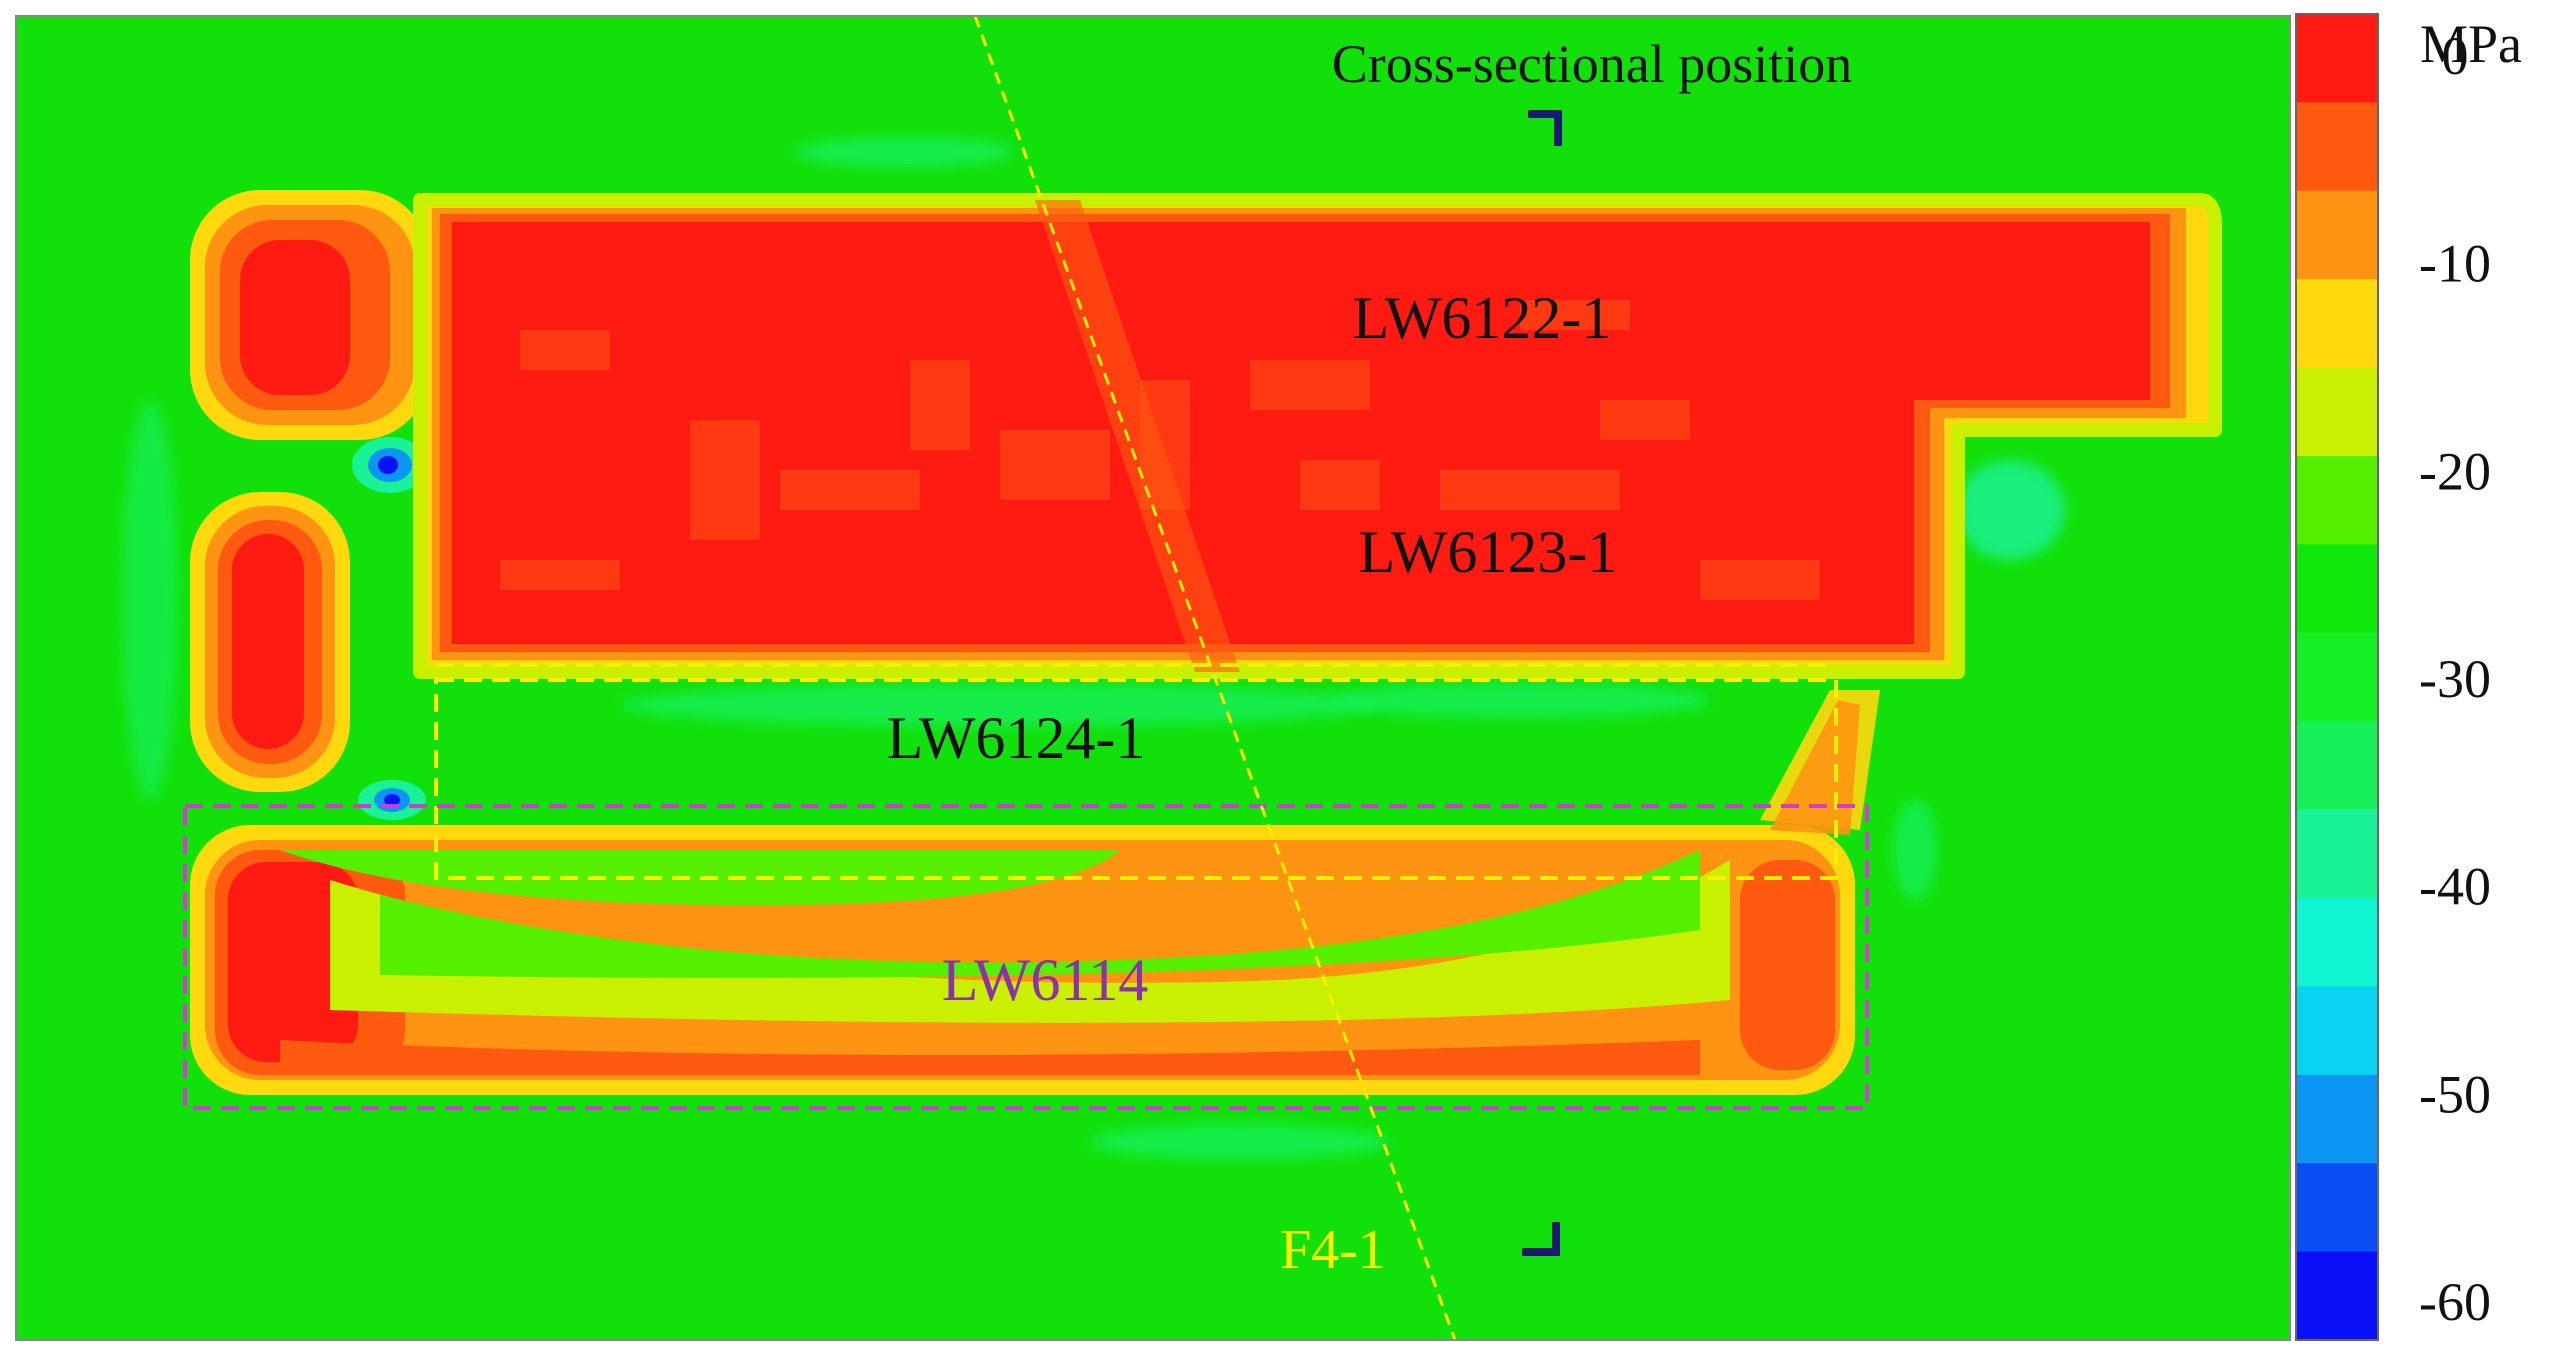 Image resolution: width=2551 pixels, height=1356 pixels. What do you see at coordinates (2455, 56) in the screenshot?
I see `colorbar-tick-label: 0` at bounding box center [2455, 56].